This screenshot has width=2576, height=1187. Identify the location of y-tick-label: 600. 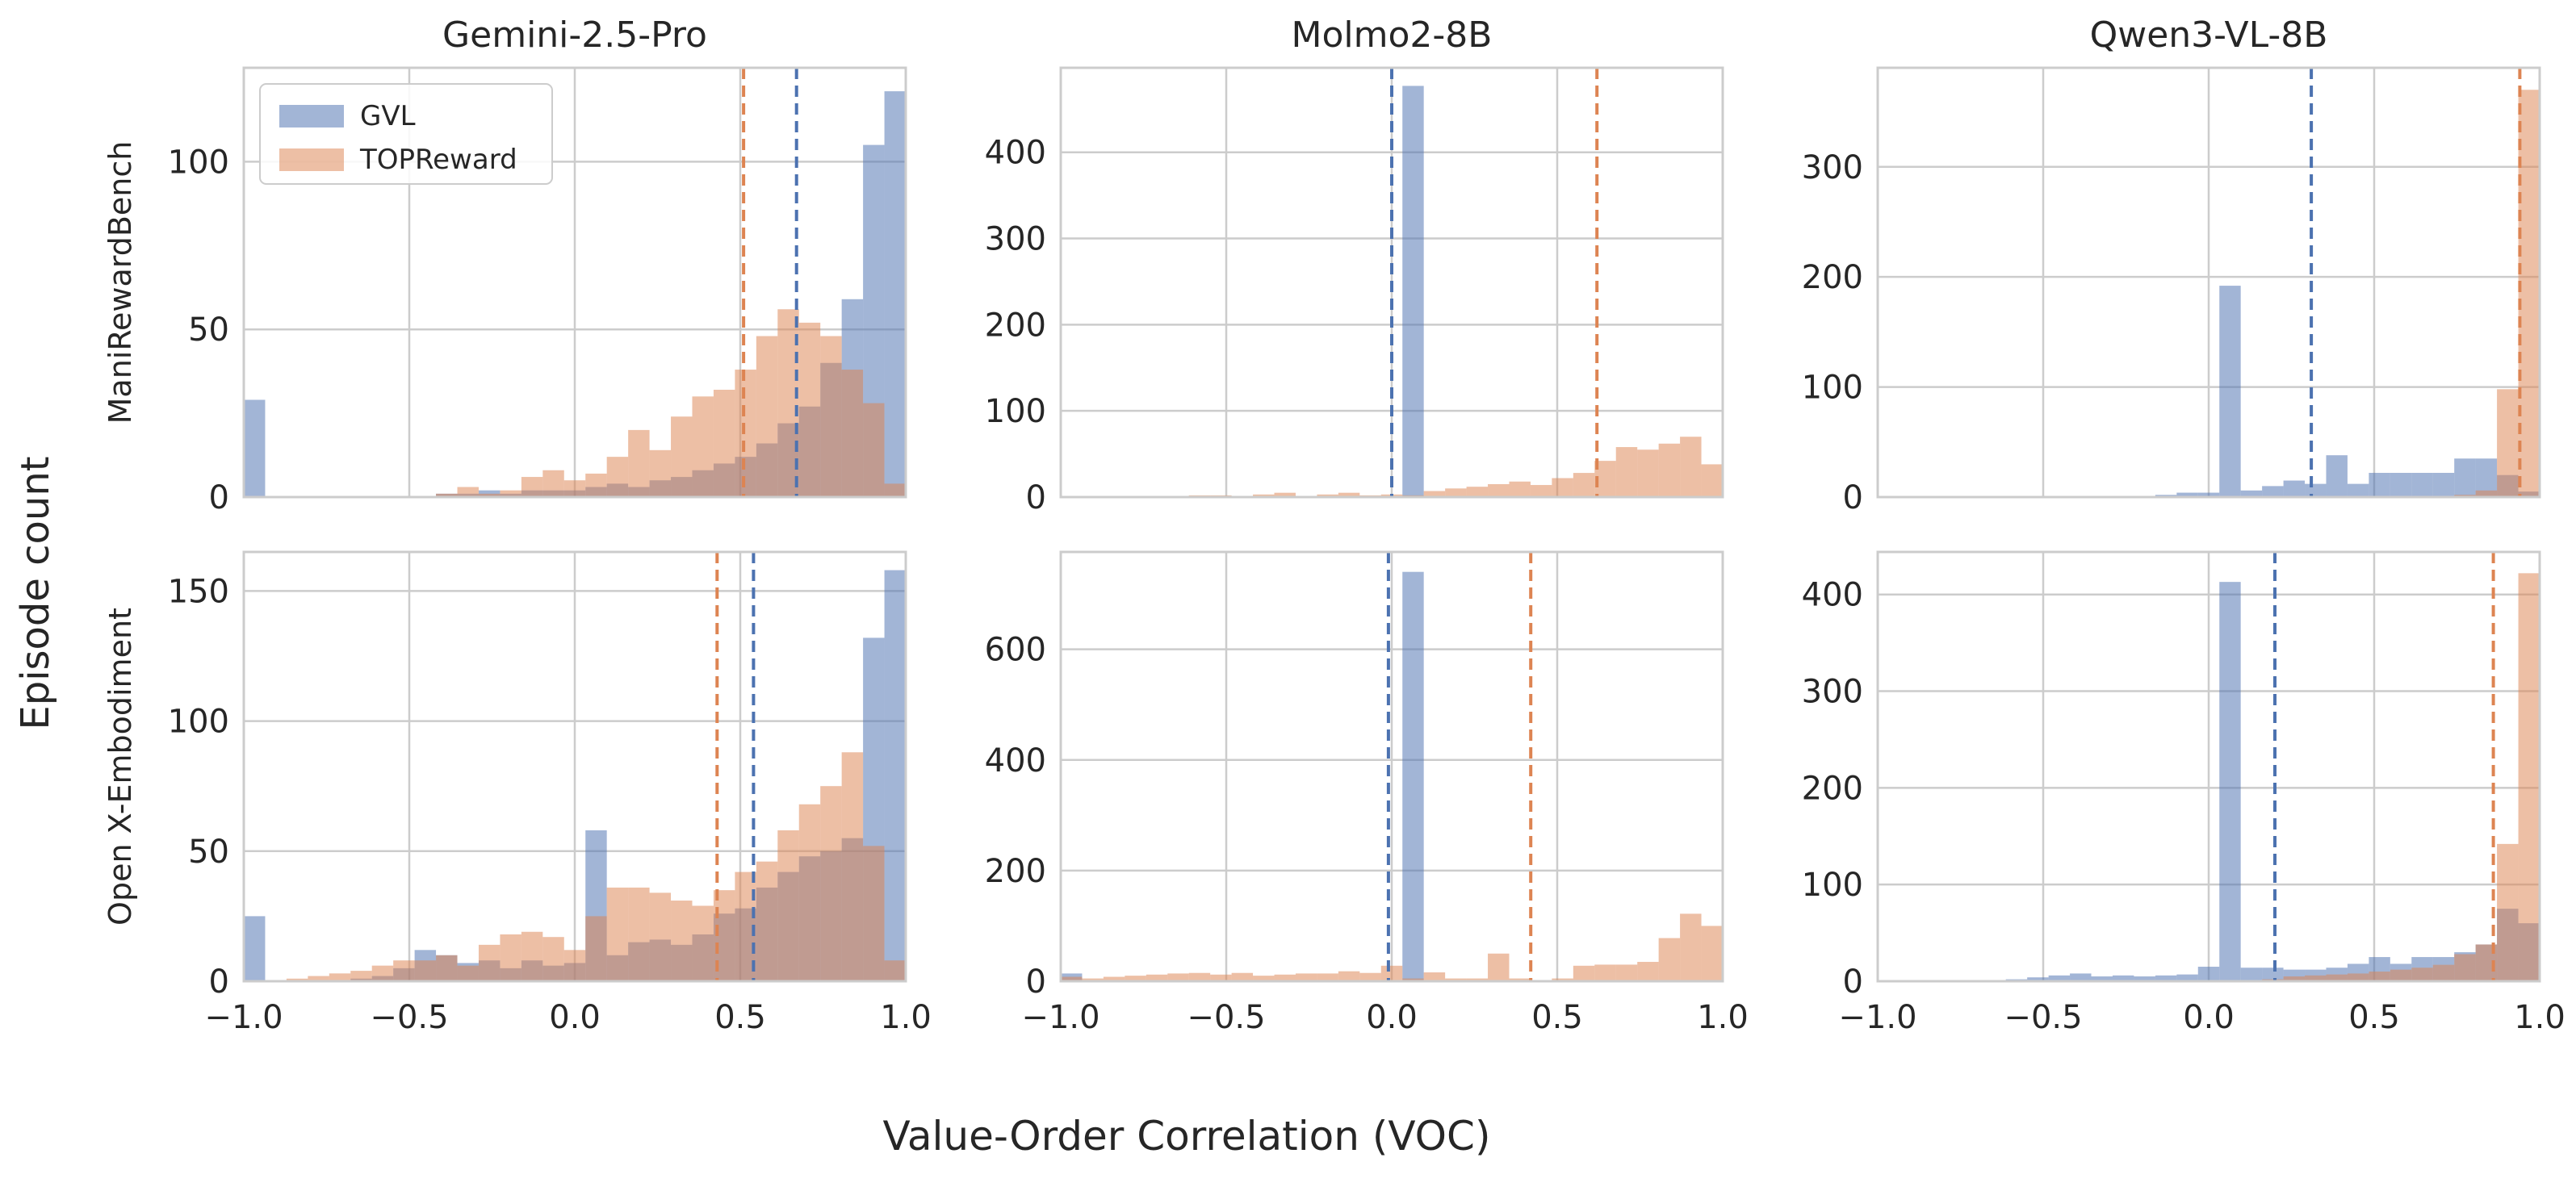
(1015, 650).